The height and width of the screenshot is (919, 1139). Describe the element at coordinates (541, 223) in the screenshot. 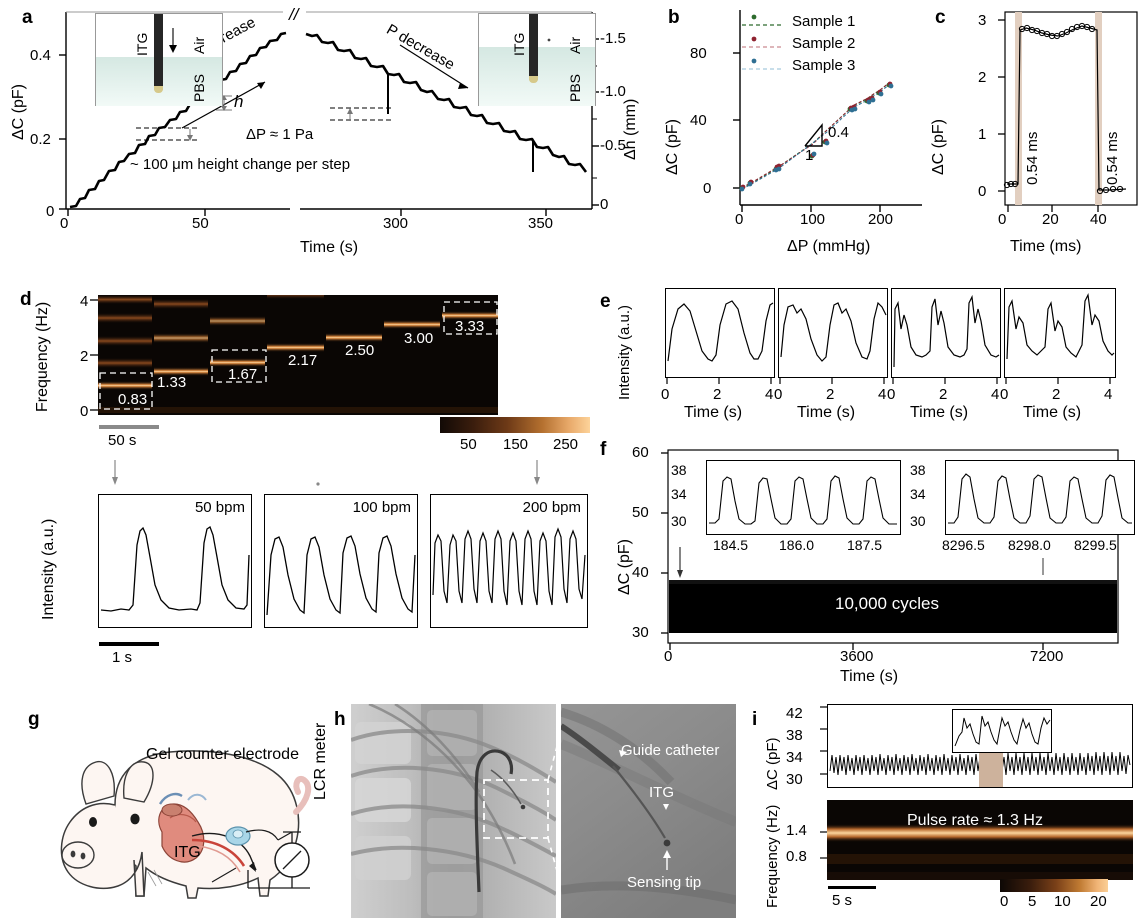

I see `panel-a-xtick-3: 350` at that location.